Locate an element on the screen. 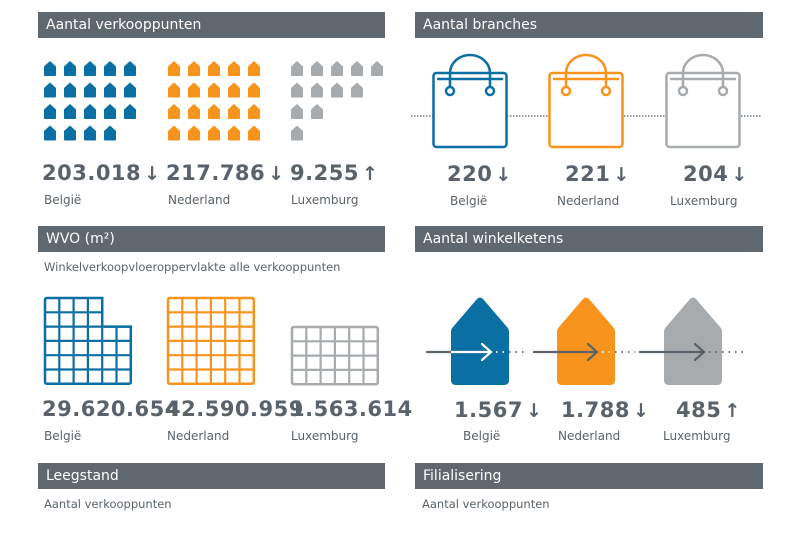 The height and width of the screenshot is (534, 800). wvo-value-belgium: 29.620.654 is located at coordinates (111, 409).